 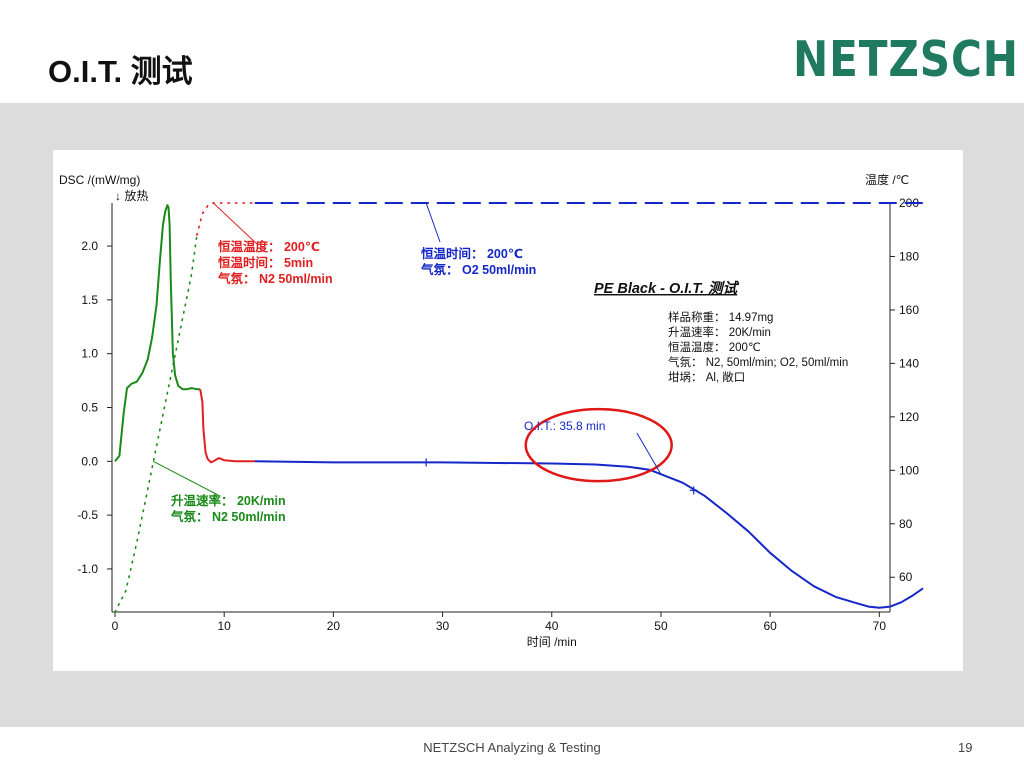 What do you see at coordinates (87, 569) in the screenshot?
I see `y-tick-label: -1.0` at bounding box center [87, 569].